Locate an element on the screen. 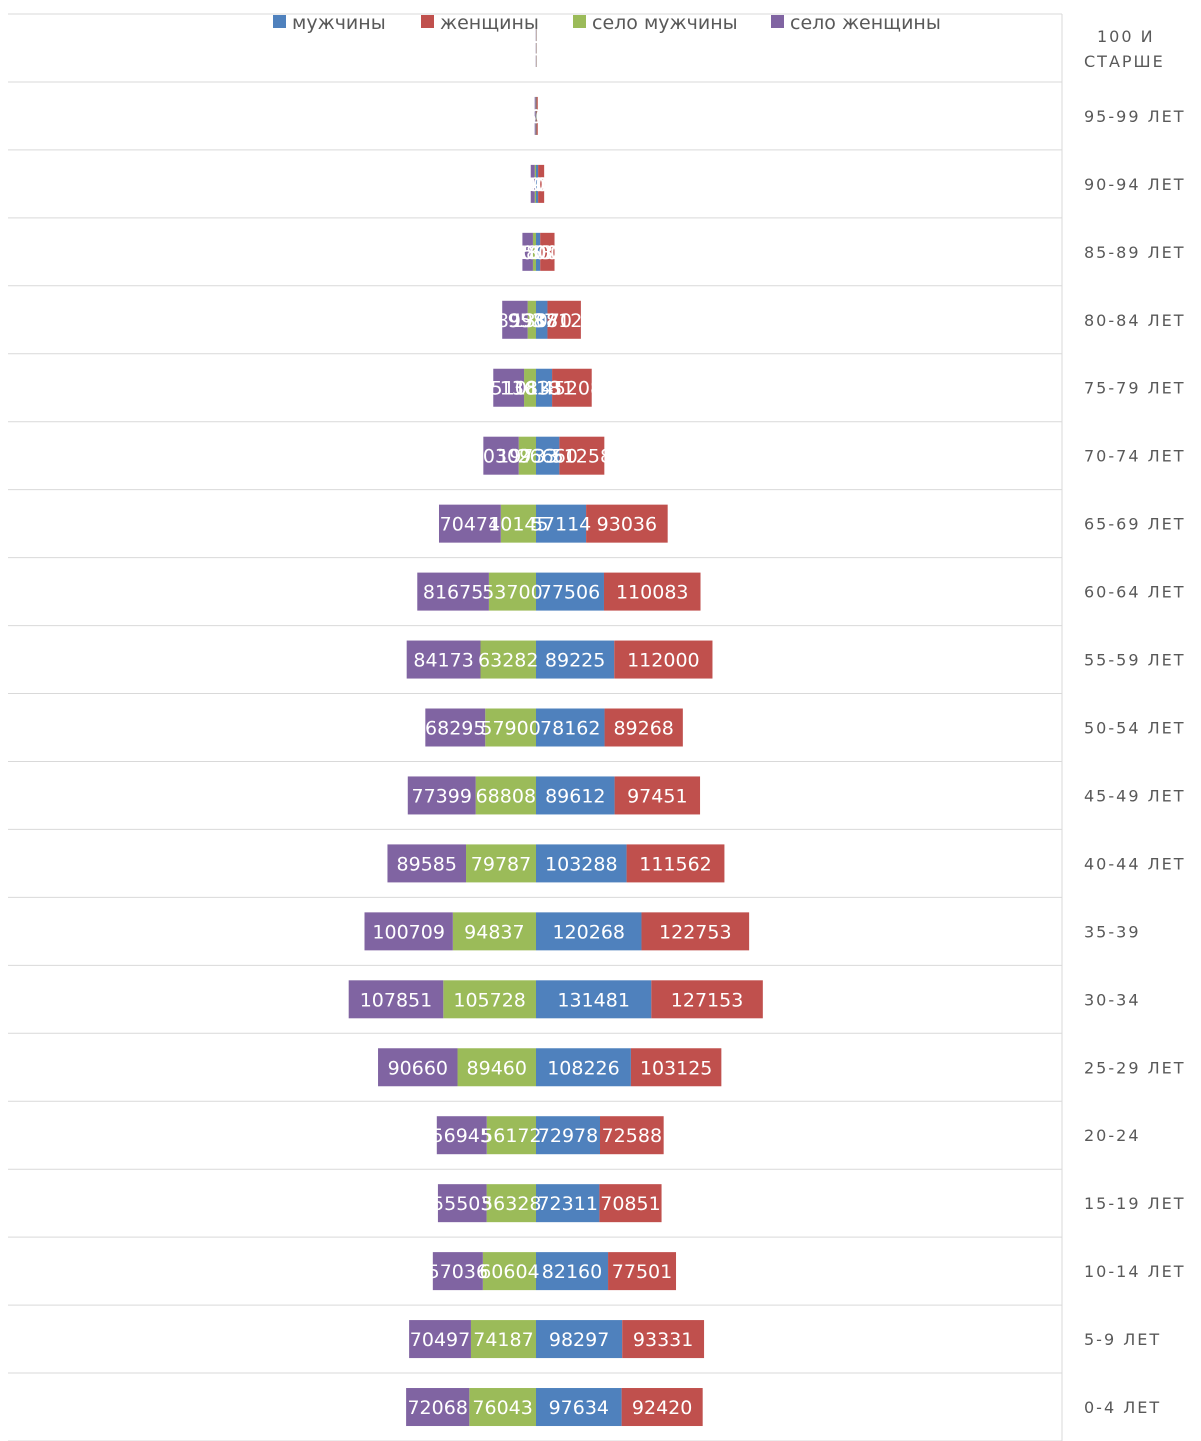 This screenshot has height=1441, width=1201. data-label: 500 is located at coordinates (536, 117).